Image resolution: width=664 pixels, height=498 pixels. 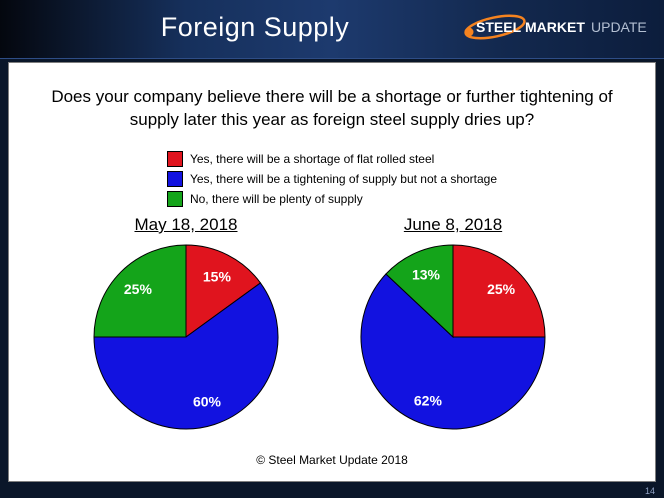 I want to click on slide-header: Foreign Supply STEEL MARKET UPDATE, so click(x=332, y=29).